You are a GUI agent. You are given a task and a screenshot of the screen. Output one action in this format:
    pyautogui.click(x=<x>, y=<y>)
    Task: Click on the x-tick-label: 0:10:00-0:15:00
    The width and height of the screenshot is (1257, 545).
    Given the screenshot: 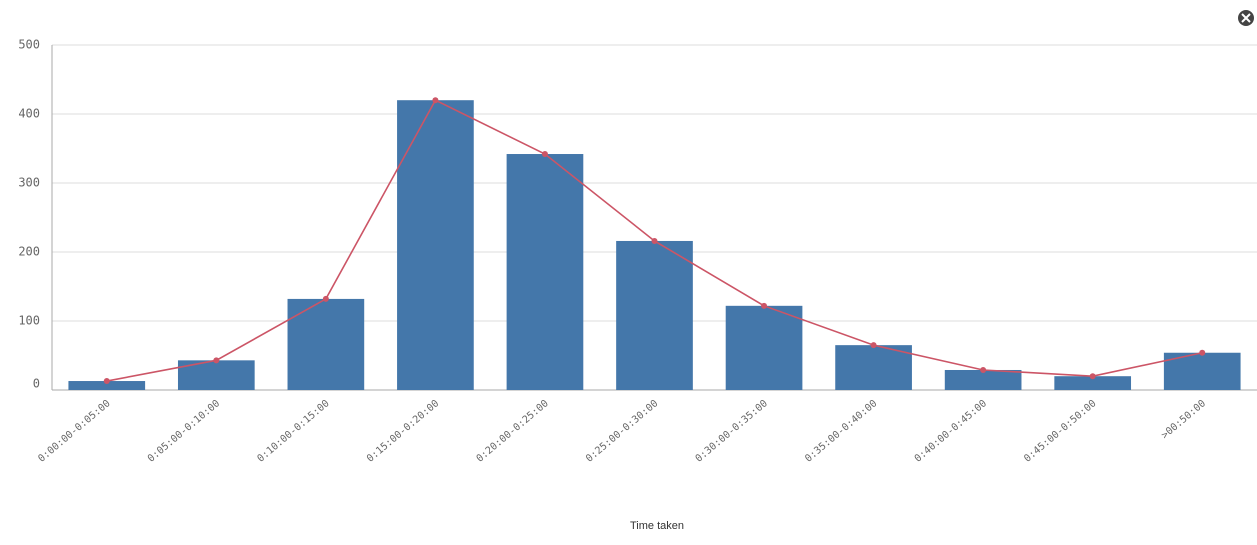 What is the action you would take?
    pyautogui.click(x=293, y=431)
    